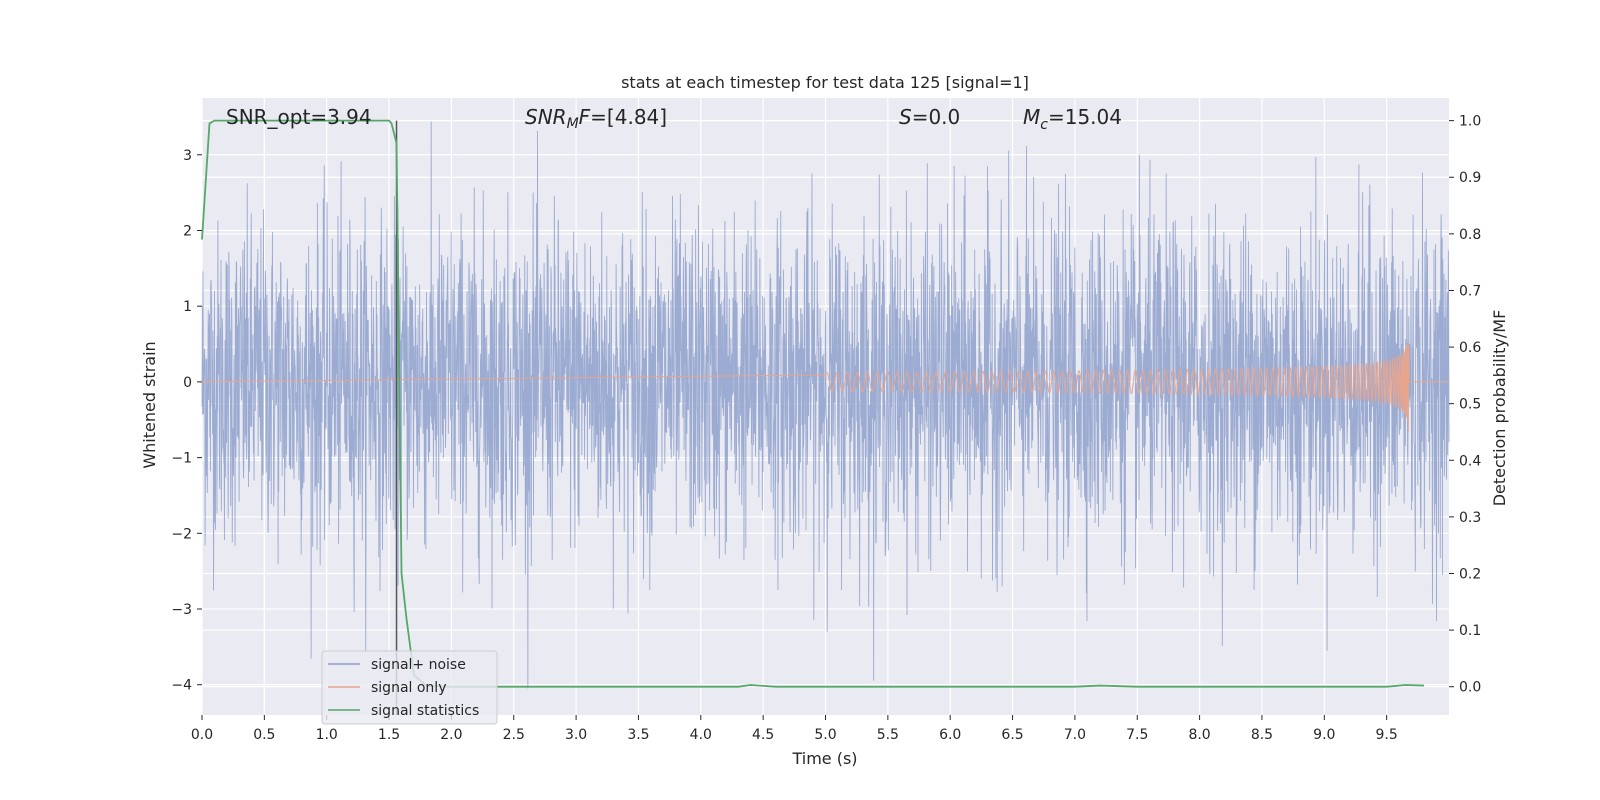  Describe the element at coordinates (418, 665) in the screenshot. I see `legend-label-signal-noise: signal+ noise` at that location.